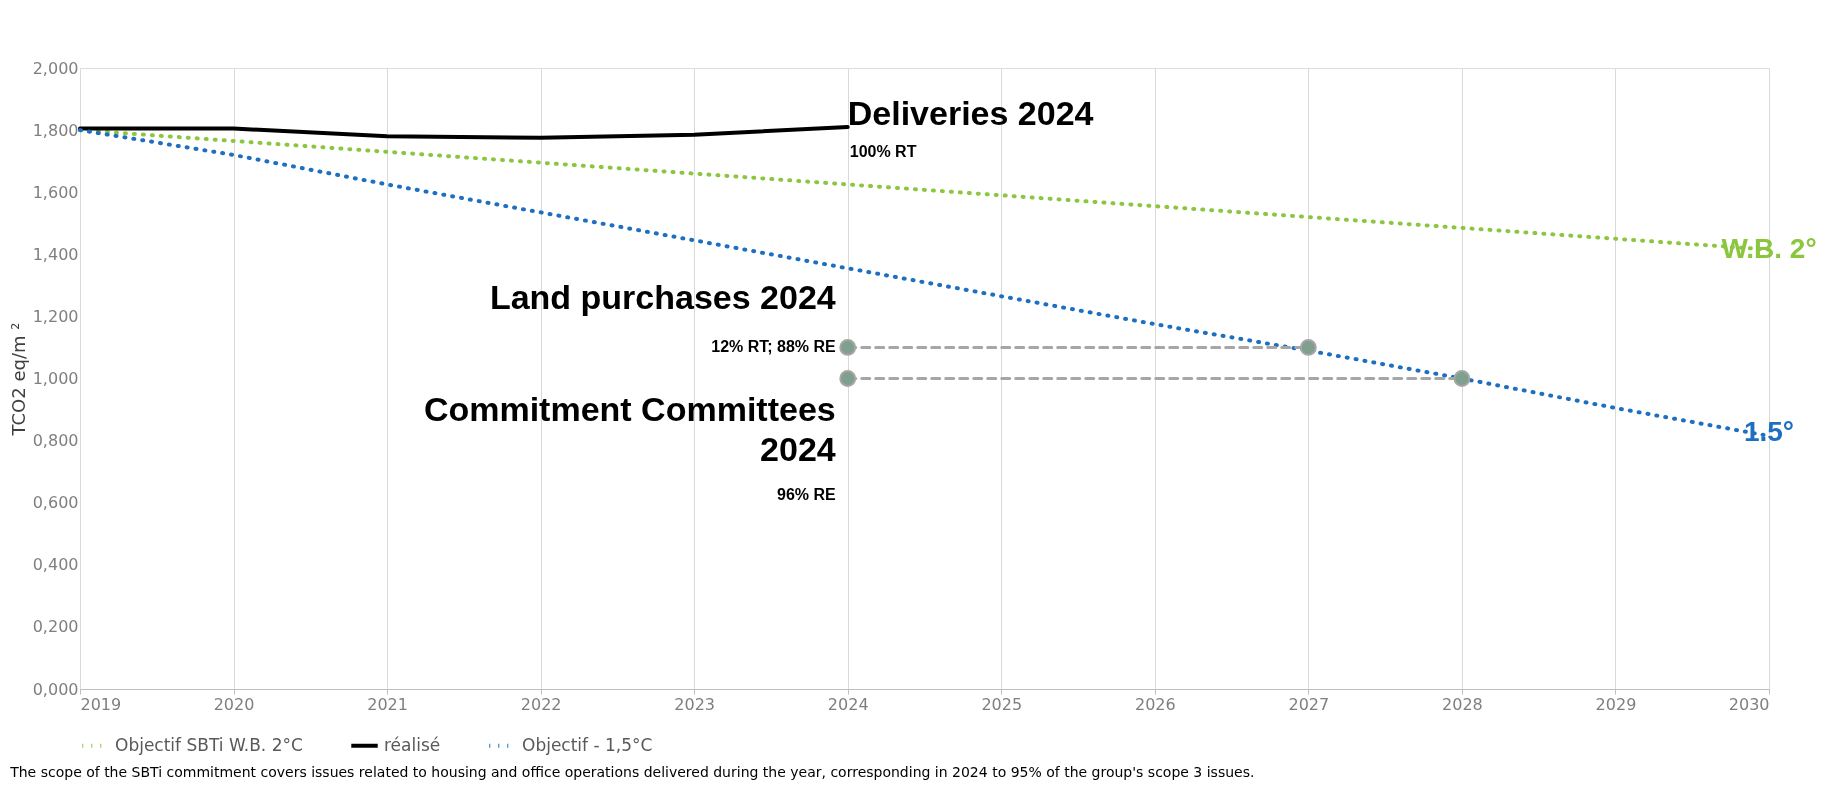  Describe the element at coordinates (55, 316) in the screenshot. I see `y-tick-label: 1,200` at that location.